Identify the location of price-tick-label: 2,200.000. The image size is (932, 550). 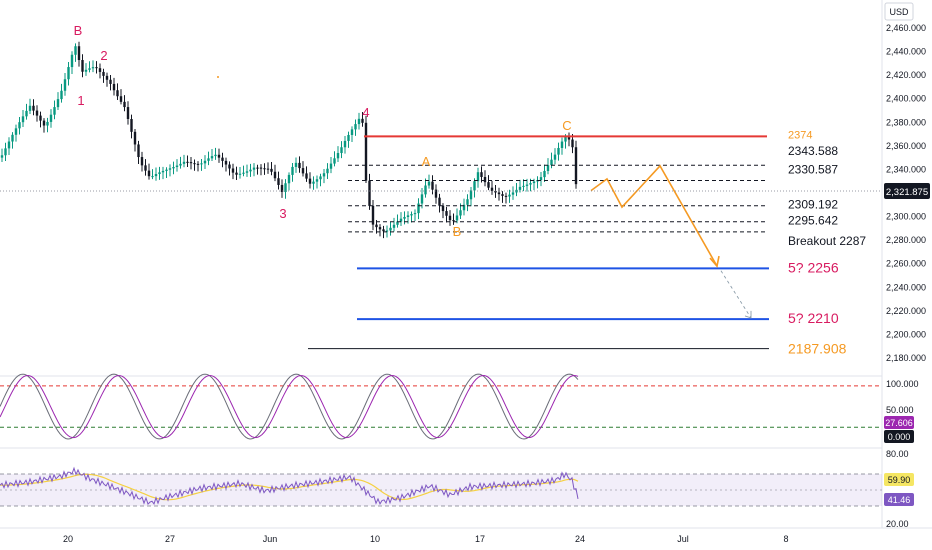
(906, 334).